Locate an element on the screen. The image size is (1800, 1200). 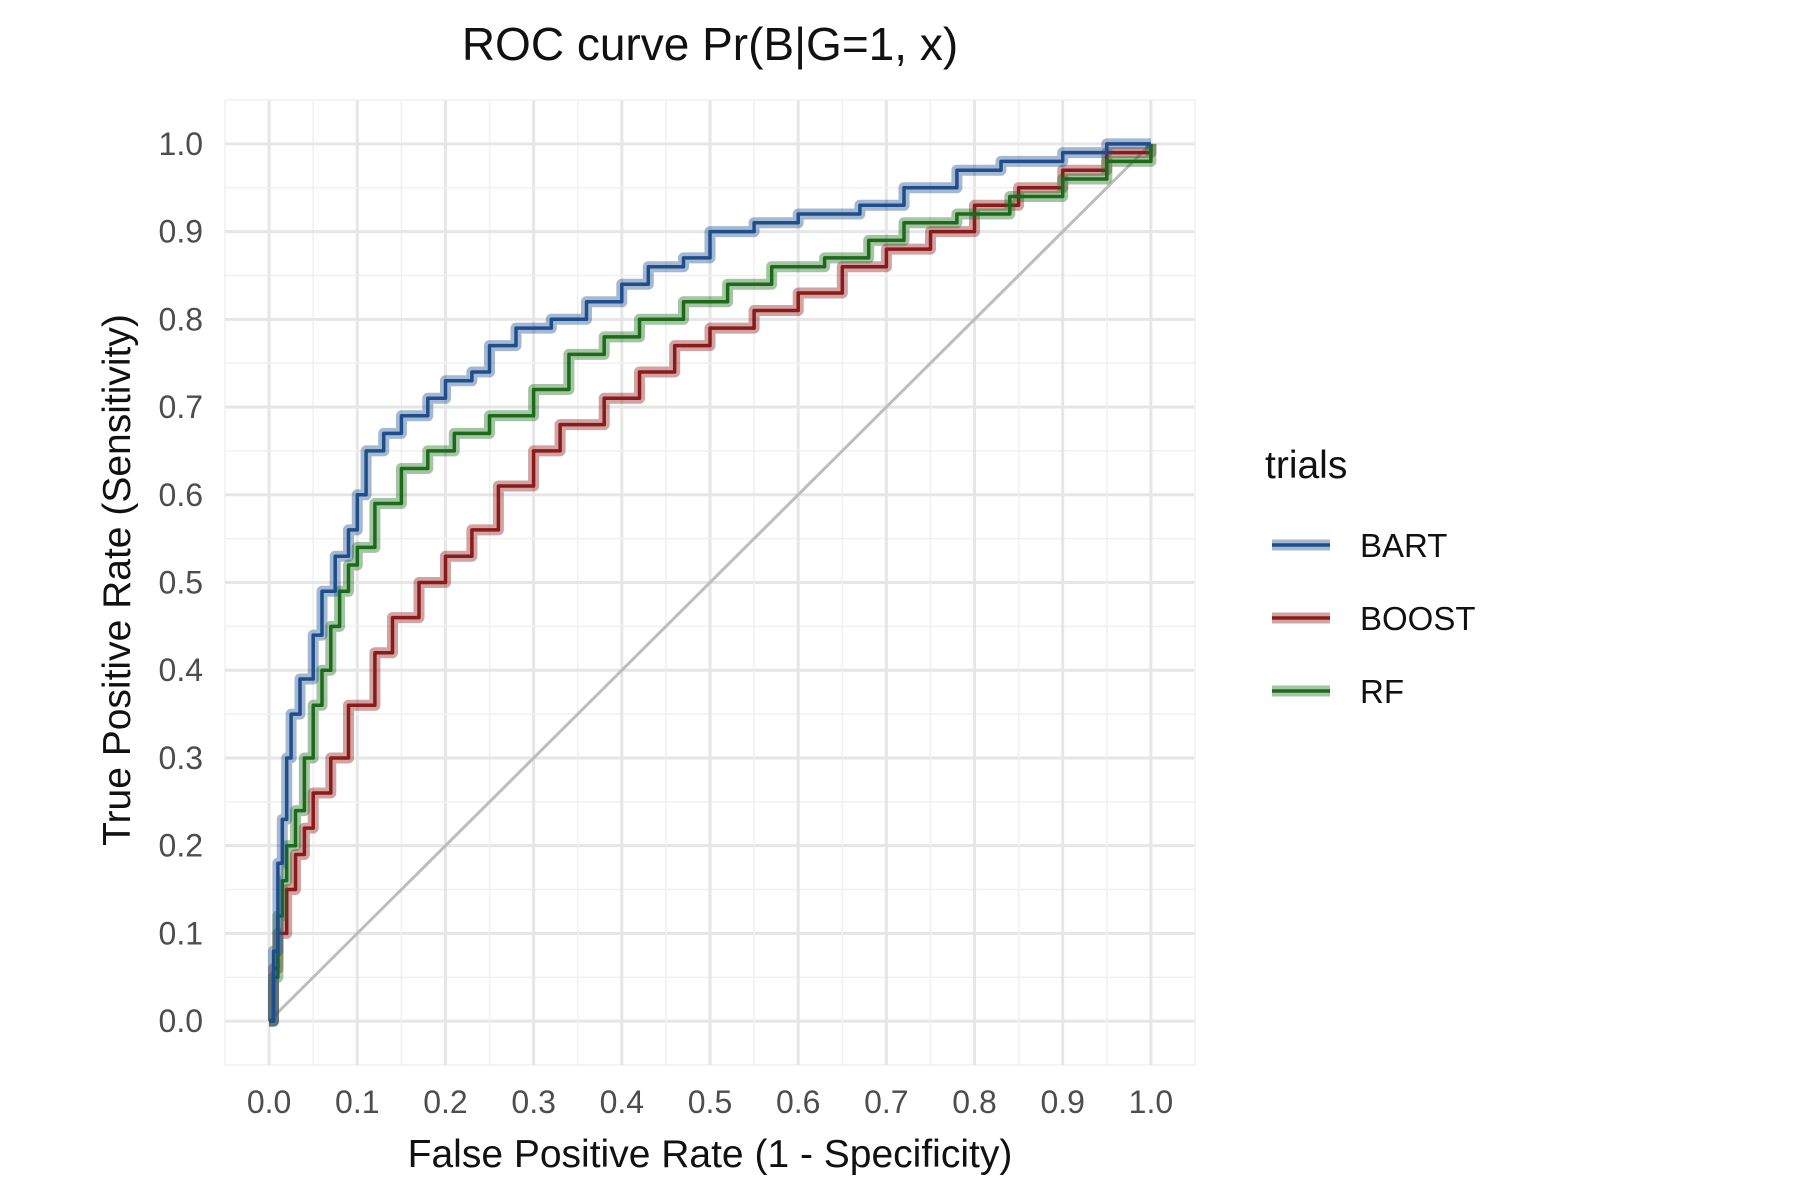
y-tick-label: 0.7 is located at coordinates (181, 407).